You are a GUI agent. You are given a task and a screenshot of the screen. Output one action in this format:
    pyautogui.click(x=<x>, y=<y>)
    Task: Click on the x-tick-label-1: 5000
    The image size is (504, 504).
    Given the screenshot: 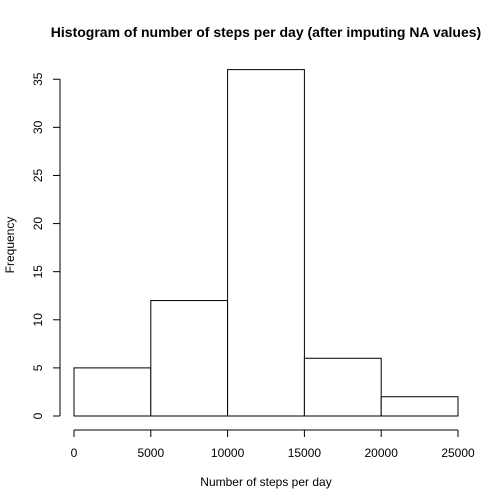 What is the action you would take?
    pyautogui.click(x=150, y=453)
    